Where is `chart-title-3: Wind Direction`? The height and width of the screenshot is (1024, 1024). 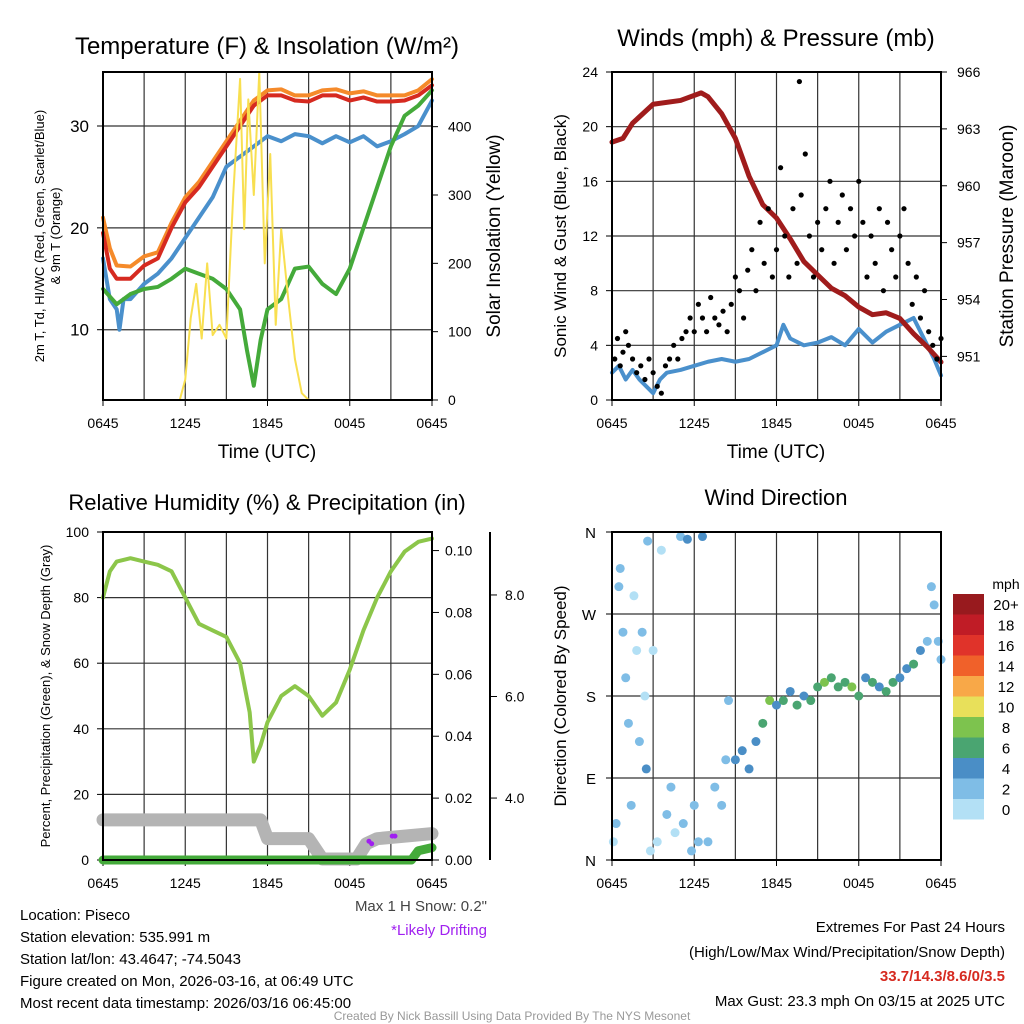
chart-title-3: Wind Direction is located at coordinates (775, 497).